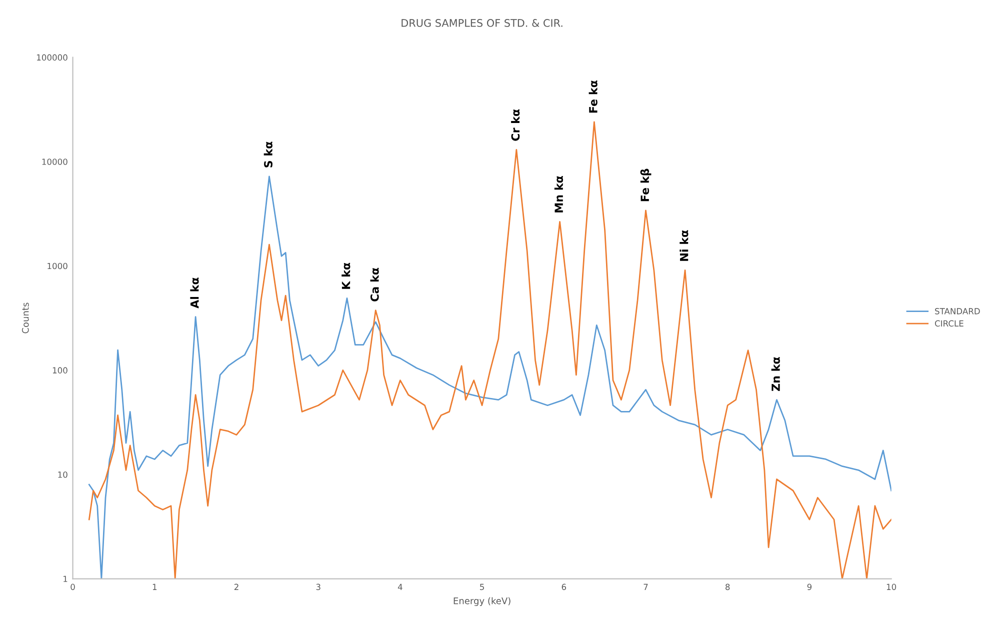 The width and height of the screenshot is (997, 623). I want to click on y-tick-label: 10, so click(63, 474).